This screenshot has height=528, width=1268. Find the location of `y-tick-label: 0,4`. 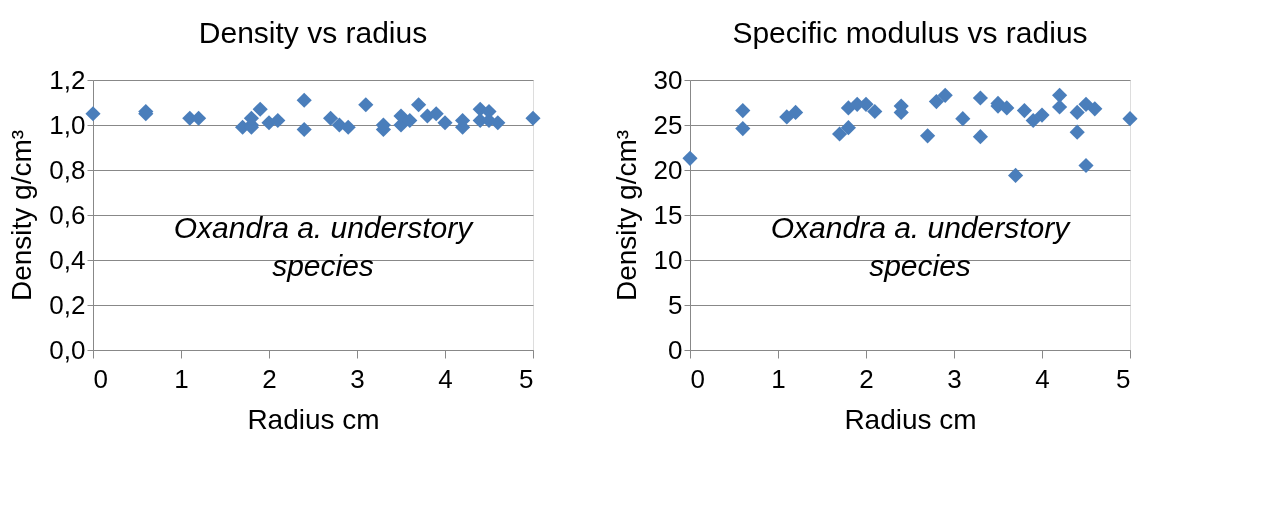

y-tick-label: 0,4 is located at coordinates (67, 259).